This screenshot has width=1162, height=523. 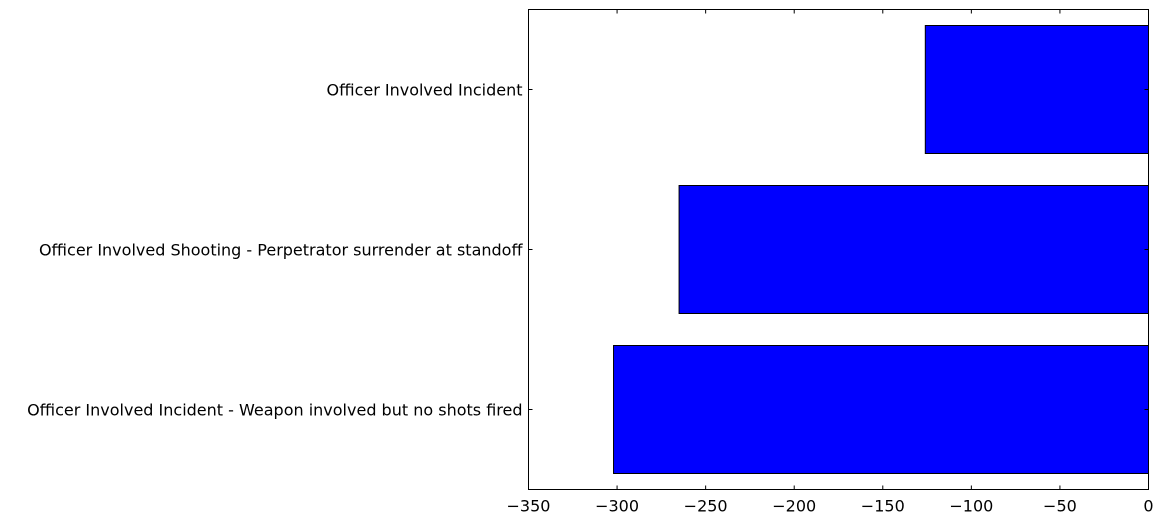 I want to click on x-tick-label: −150, so click(x=883, y=506).